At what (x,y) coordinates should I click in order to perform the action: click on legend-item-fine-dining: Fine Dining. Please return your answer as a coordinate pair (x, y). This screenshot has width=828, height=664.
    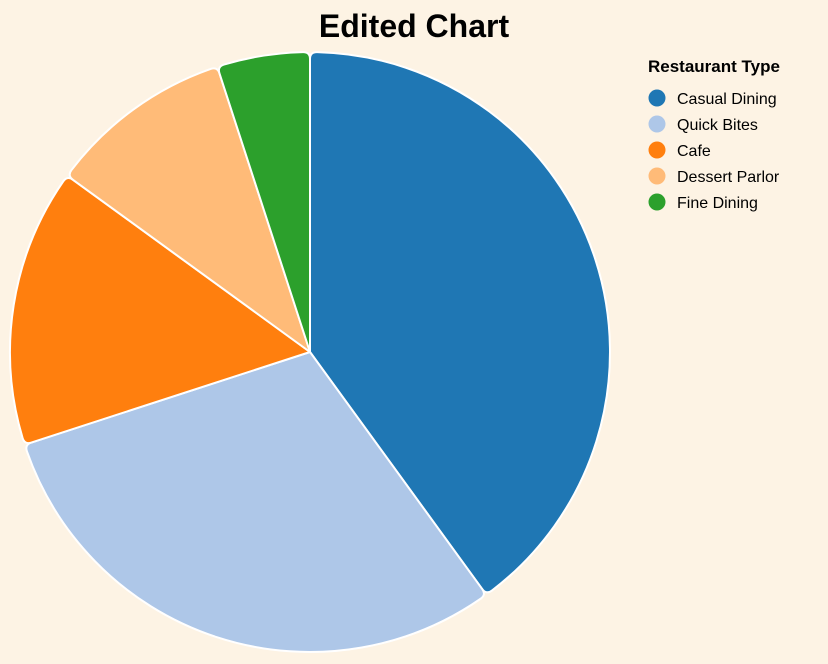
    Looking at the image, I should click on (703, 203).